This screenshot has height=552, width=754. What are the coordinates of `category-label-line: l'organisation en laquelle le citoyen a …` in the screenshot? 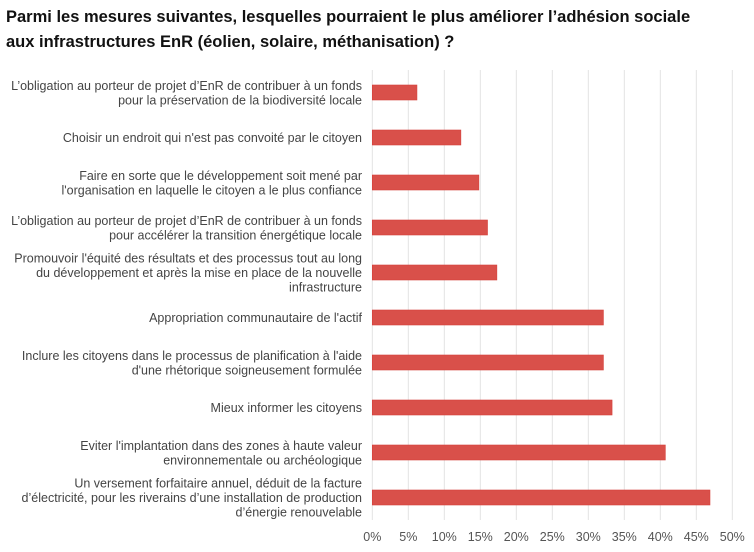 It's located at (211, 190).